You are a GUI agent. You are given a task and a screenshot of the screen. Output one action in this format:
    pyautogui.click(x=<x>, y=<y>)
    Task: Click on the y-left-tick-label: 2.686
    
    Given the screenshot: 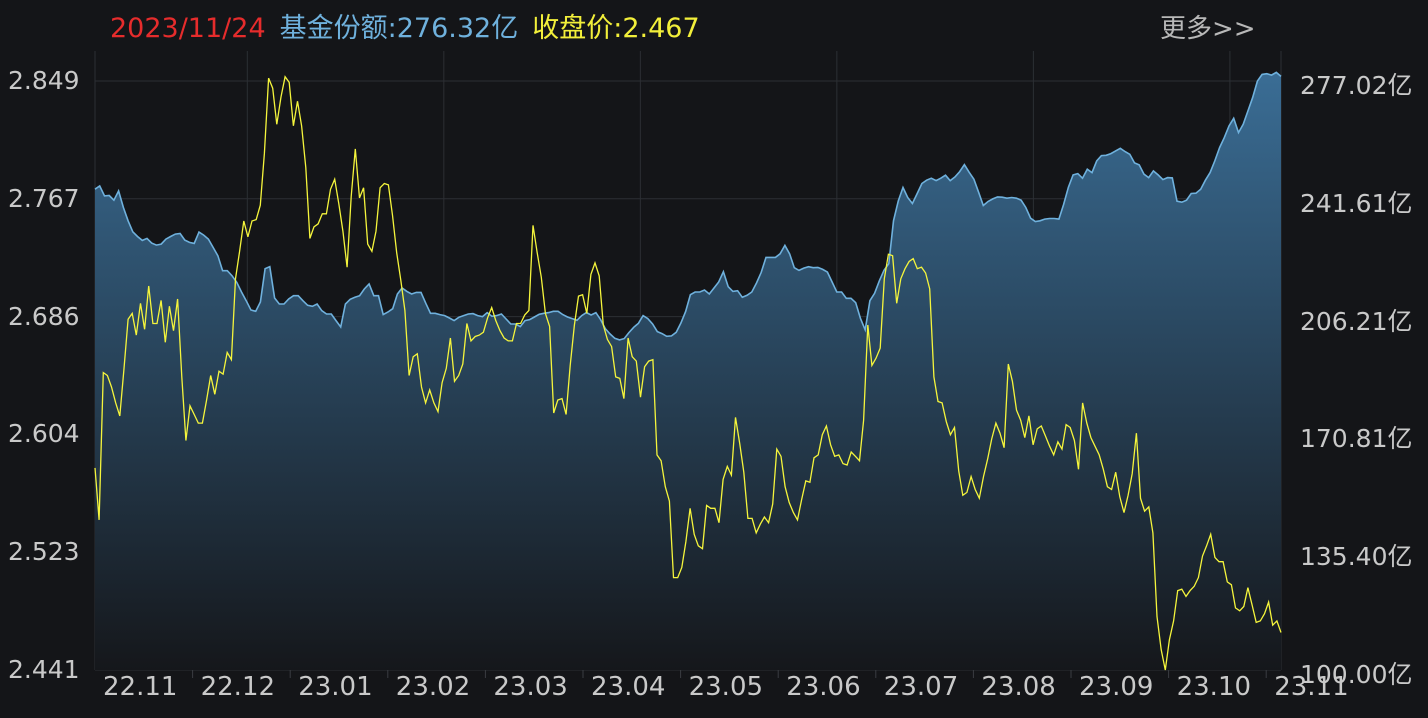 What is the action you would take?
    pyautogui.click(x=44, y=316)
    